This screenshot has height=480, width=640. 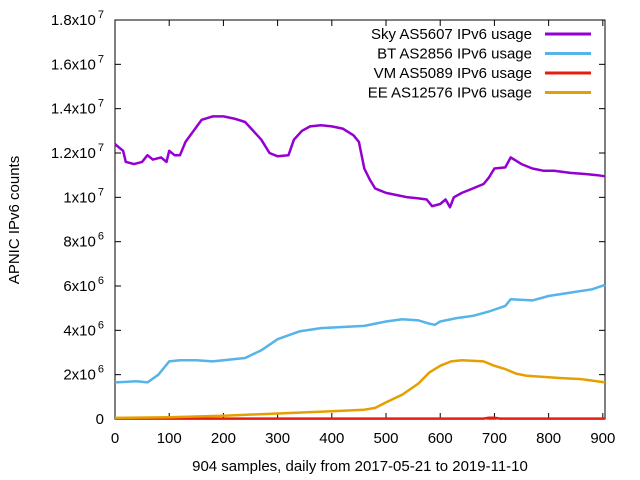 I want to click on y-tick-label: 6x10 6, so click(x=83, y=285).